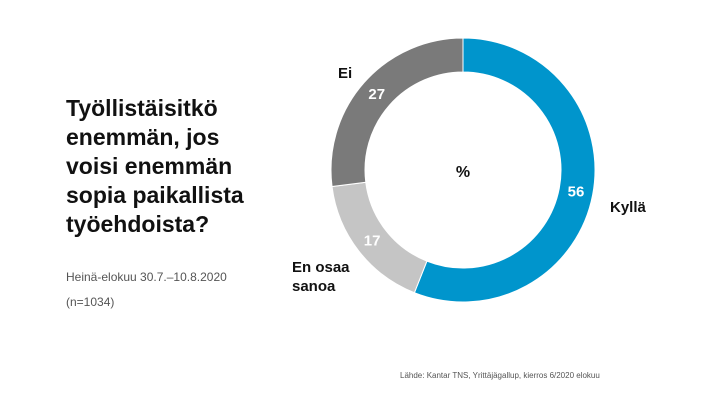 The height and width of the screenshot is (412, 720). What do you see at coordinates (474, 168) in the screenshot?
I see `value-labels-group: 56 17 27` at bounding box center [474, 168].